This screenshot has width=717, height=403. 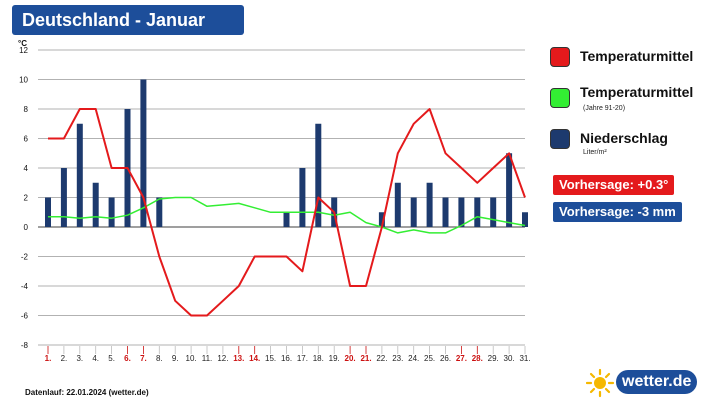 What do you see at coordinates (493, 358) in the screenshot?
I see `x-tick-label: 29.` at bounding box center [493, 358].